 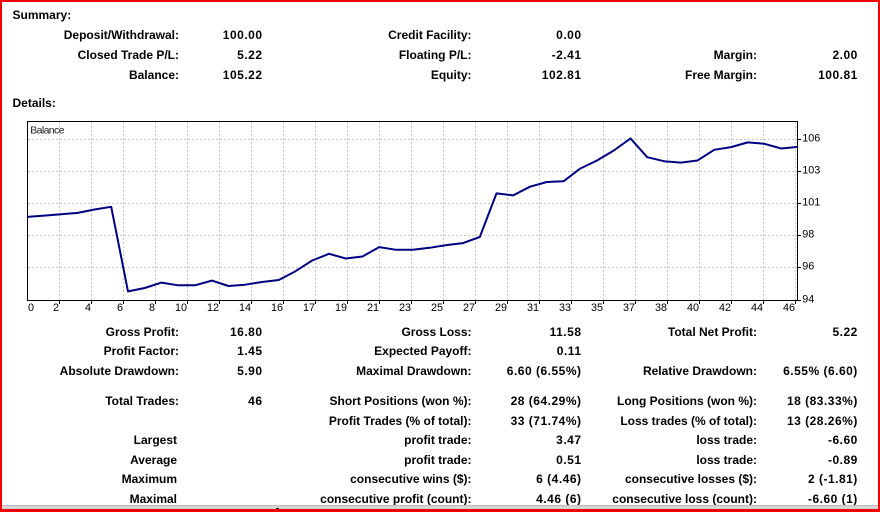 I want to click on svg-text: 12, so click(x=213, y=308).